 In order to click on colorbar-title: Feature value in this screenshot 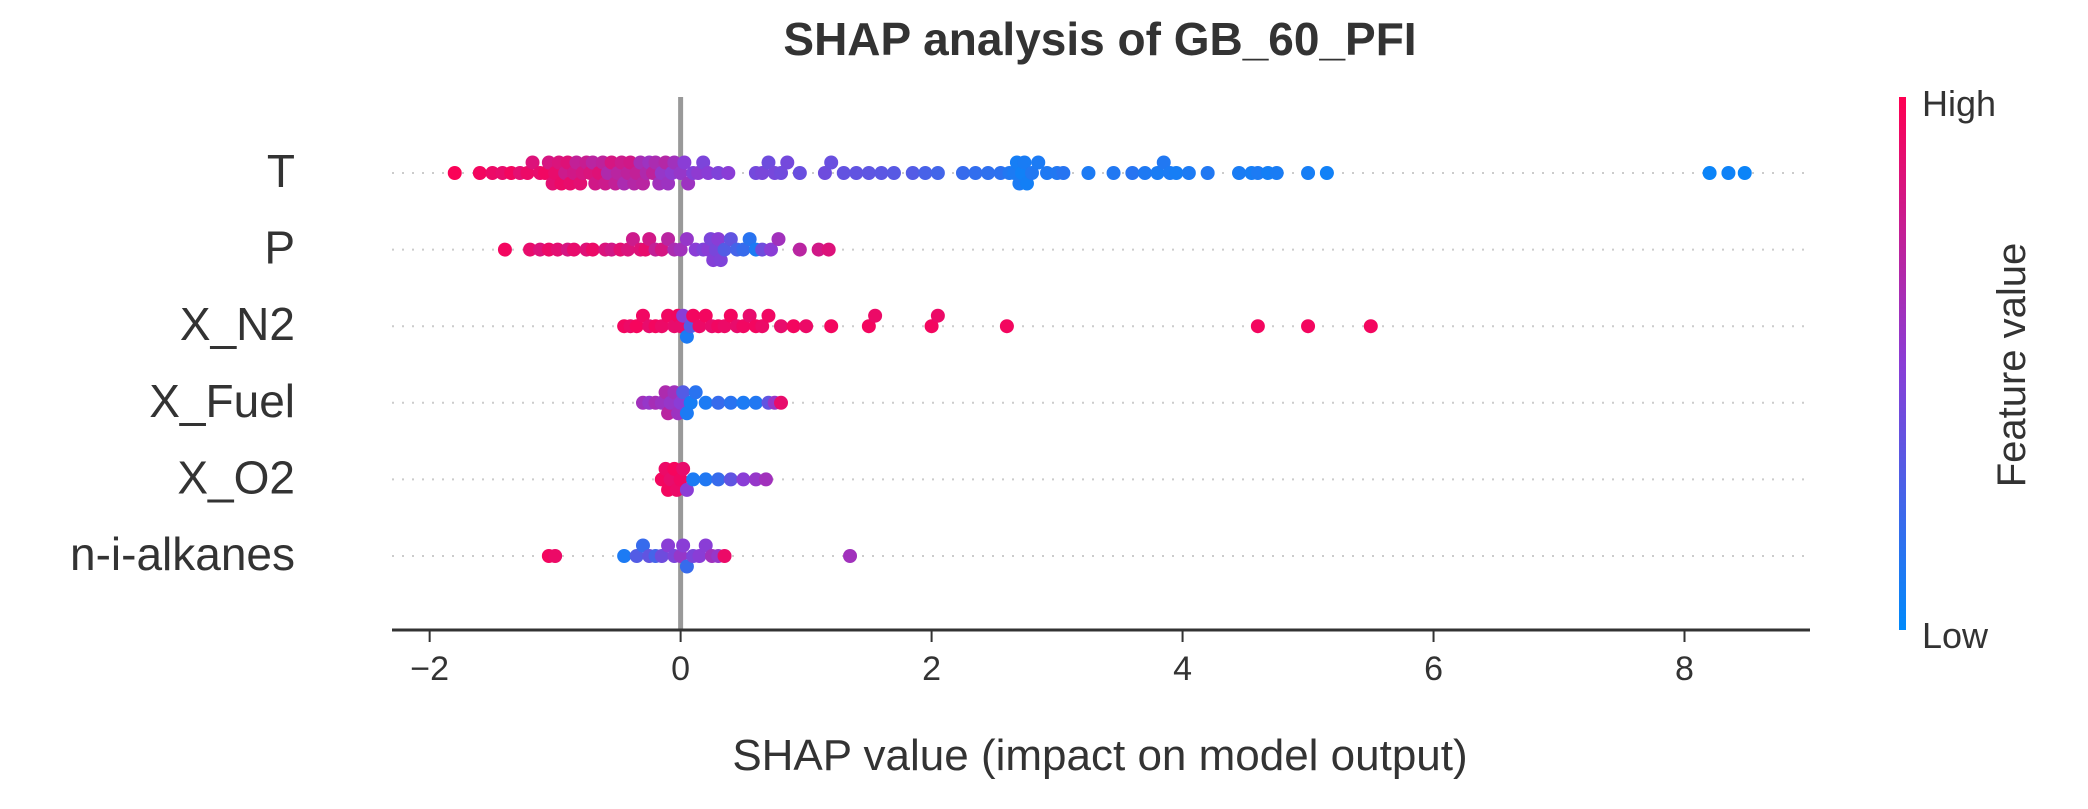, I will do `click(2012, 365)`.